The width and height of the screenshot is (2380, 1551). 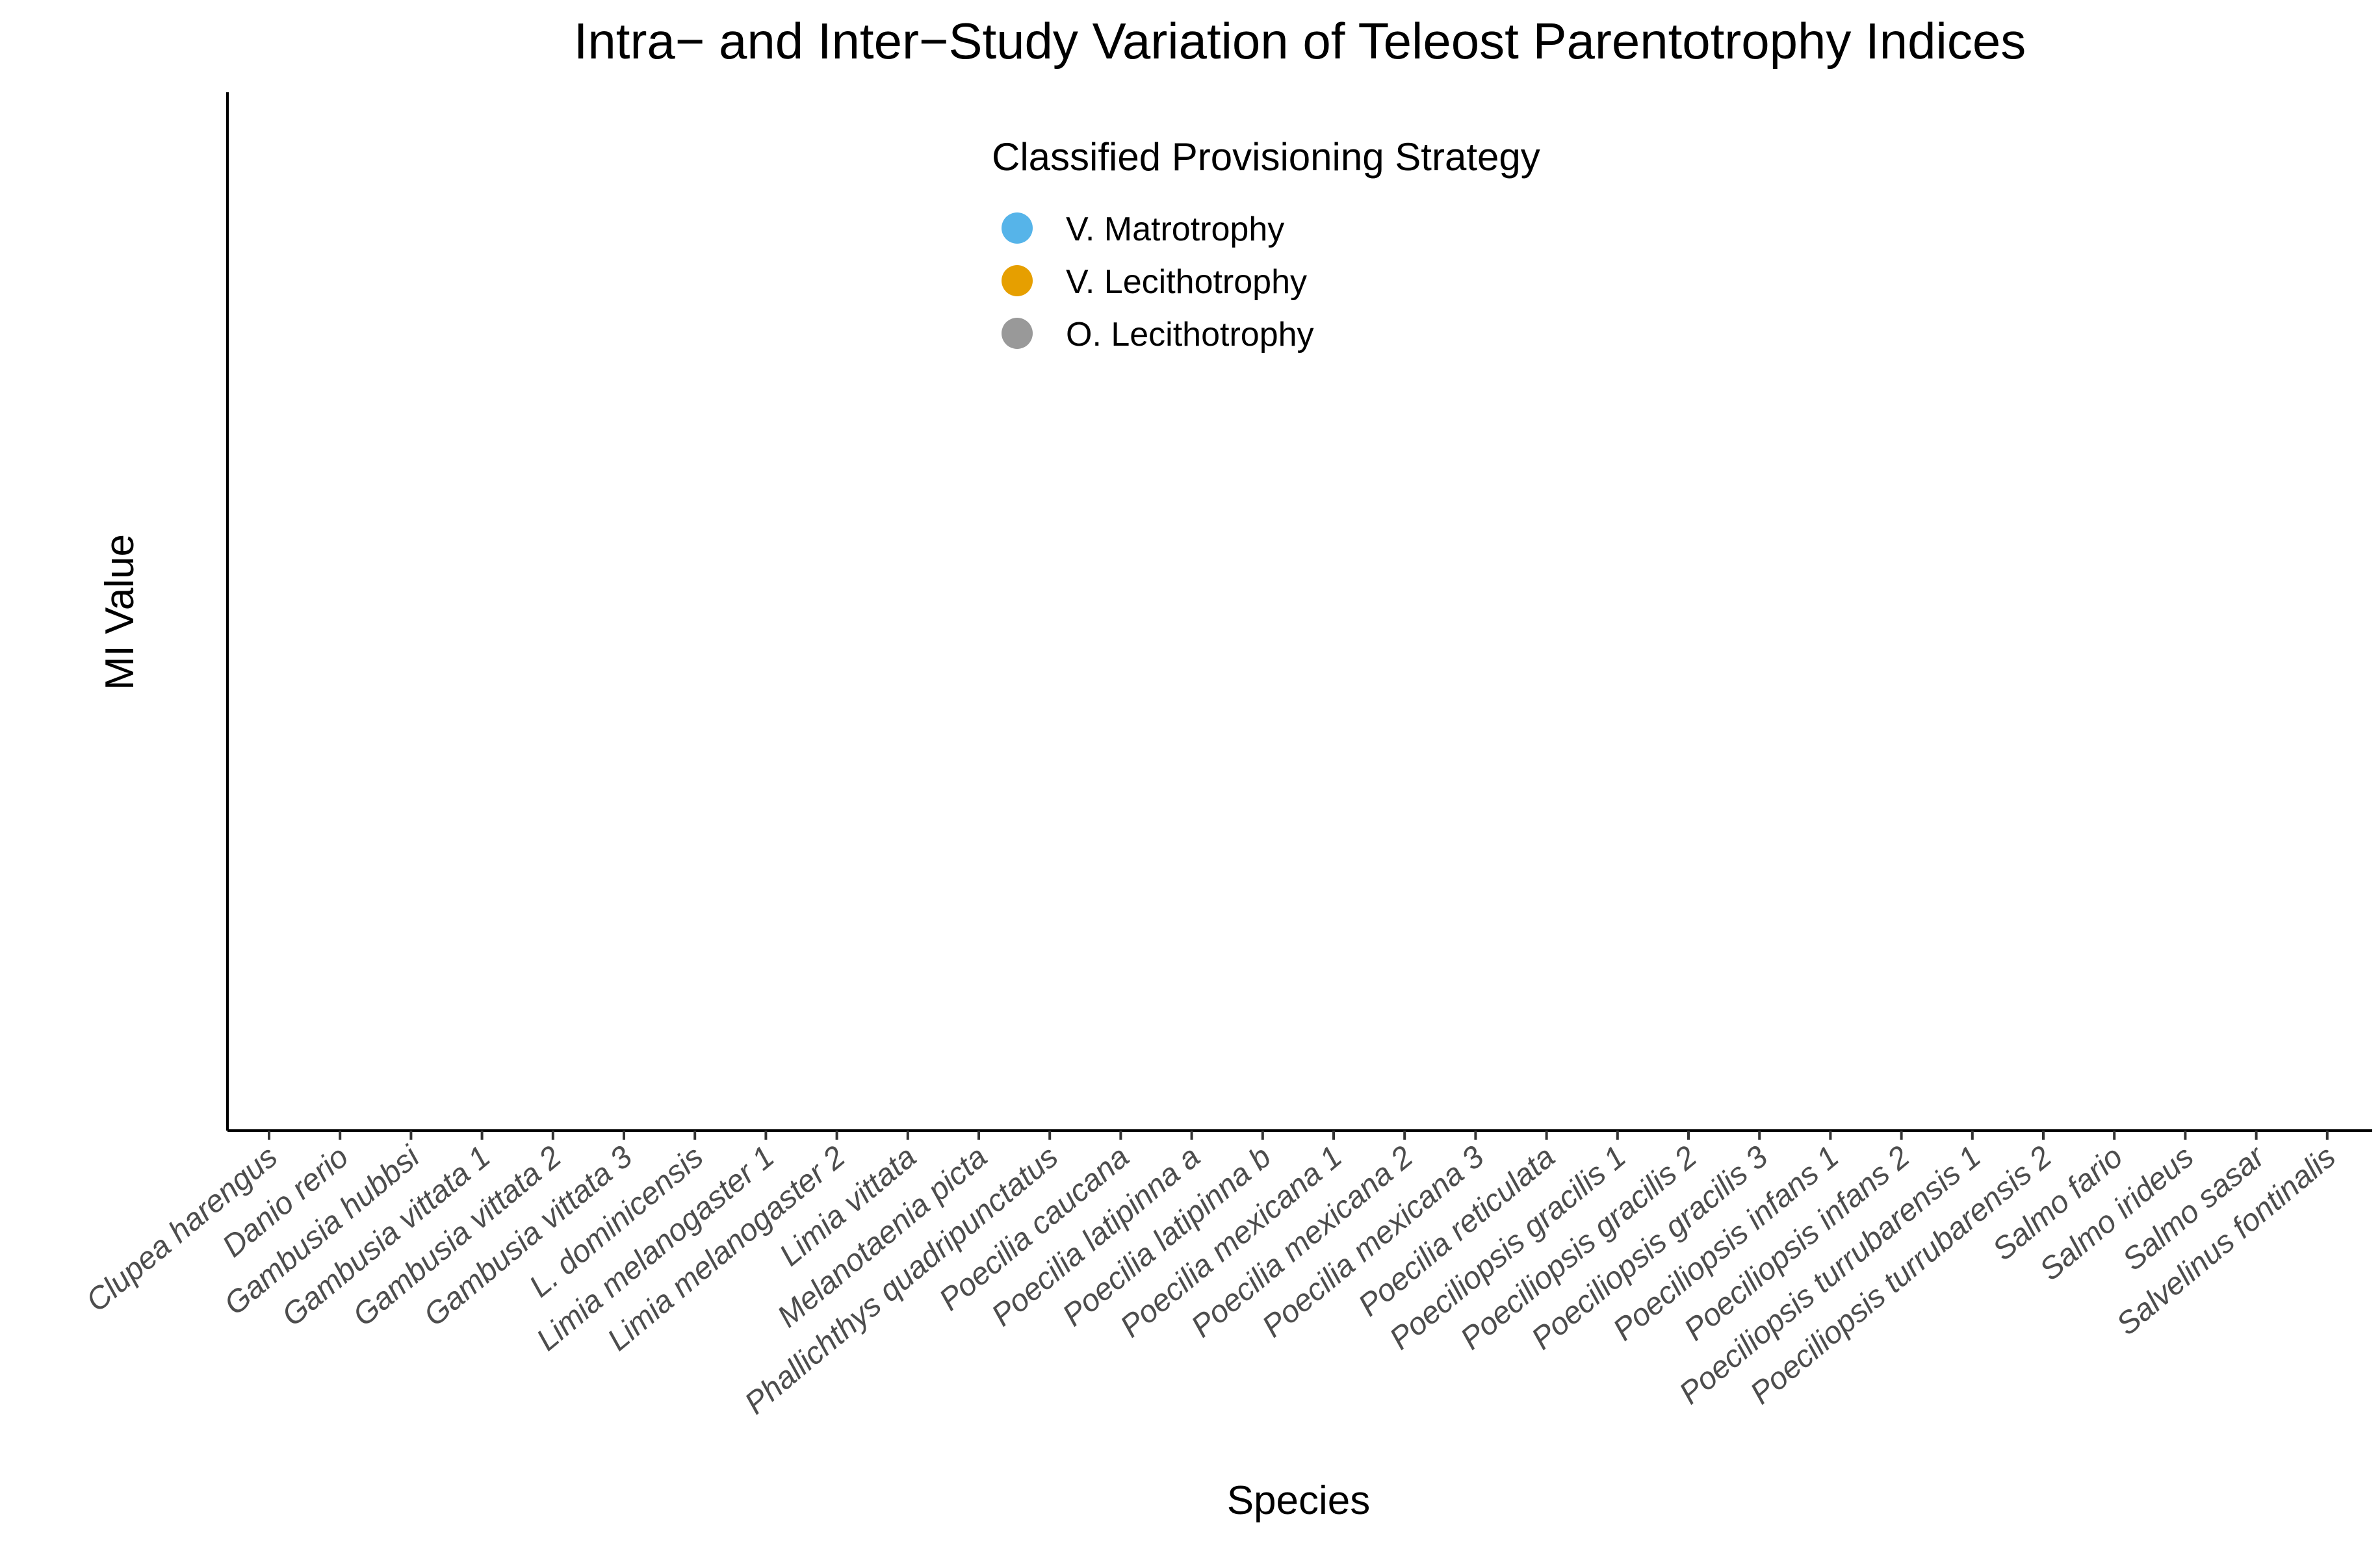 What do you see at coordinates (1018, 333) in the screenshot?
I see `legend-key-o-lecithotrophy` at bounding box center [1018, 333].